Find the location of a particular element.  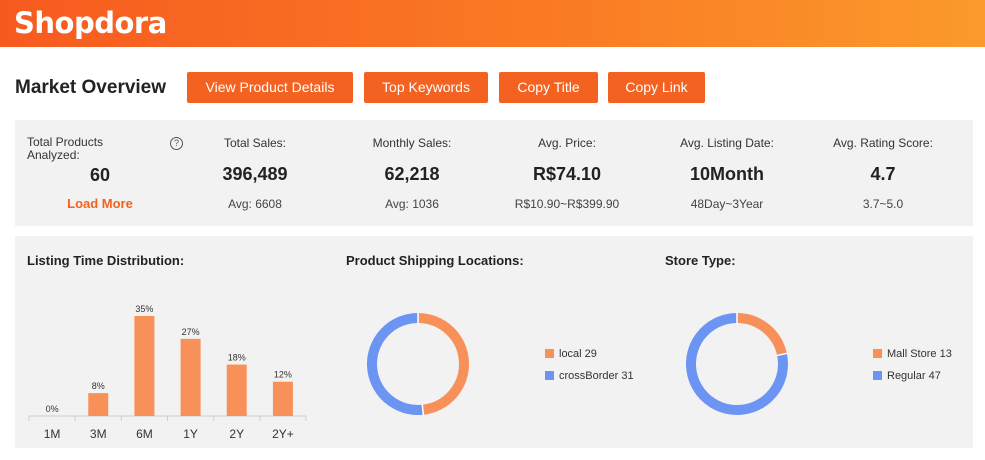

category-label: 2Y is located at coordinates (236, 434).